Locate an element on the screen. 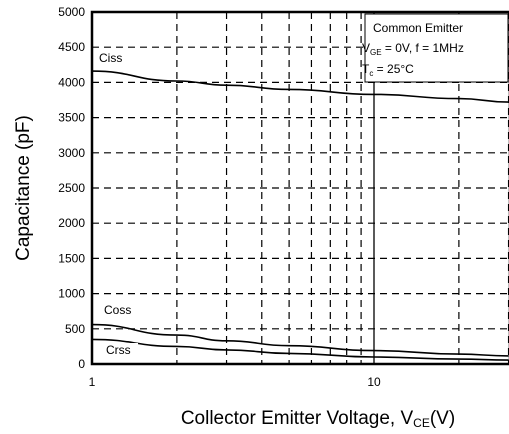 This screenshot has height=434, width=509. y-tick-2000: 2000 is located at coordinates (71, 223).